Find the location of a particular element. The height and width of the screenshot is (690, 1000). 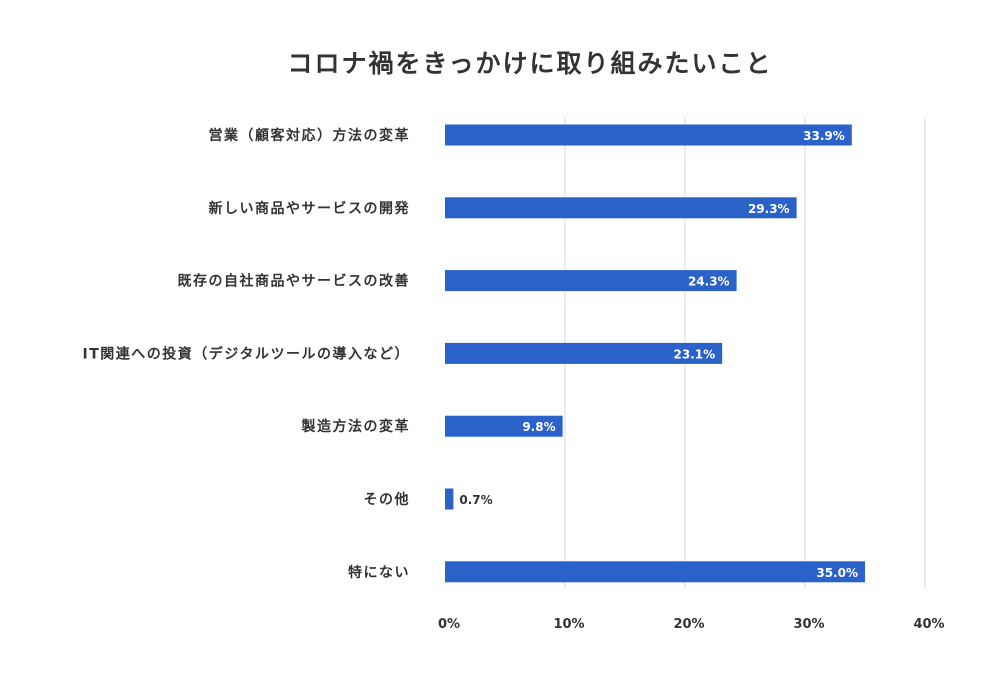

category-label: 既存の自社商品やサービスの改善 is located at coordinates (294, 281).